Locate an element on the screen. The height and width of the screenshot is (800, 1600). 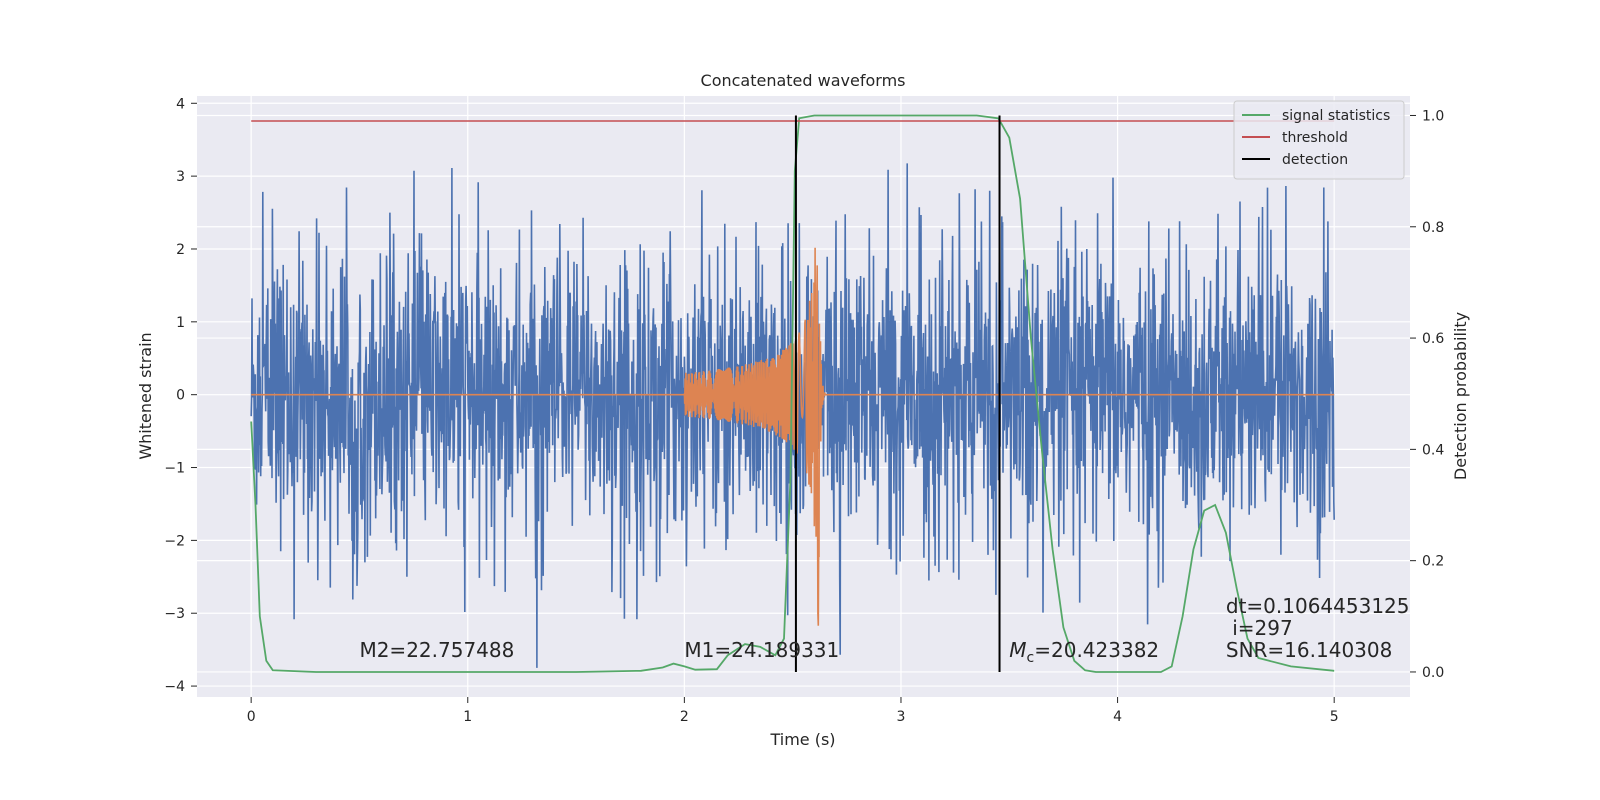
y-tick-label: 4 is located at coordinates (180, 104).